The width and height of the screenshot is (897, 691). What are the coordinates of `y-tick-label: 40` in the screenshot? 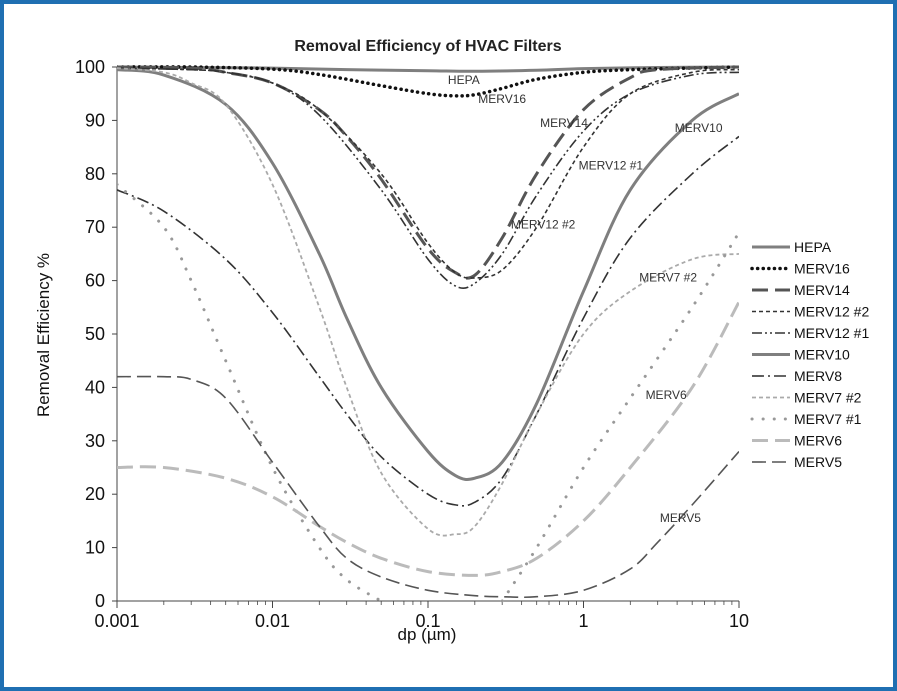 It's located at (95, 387).